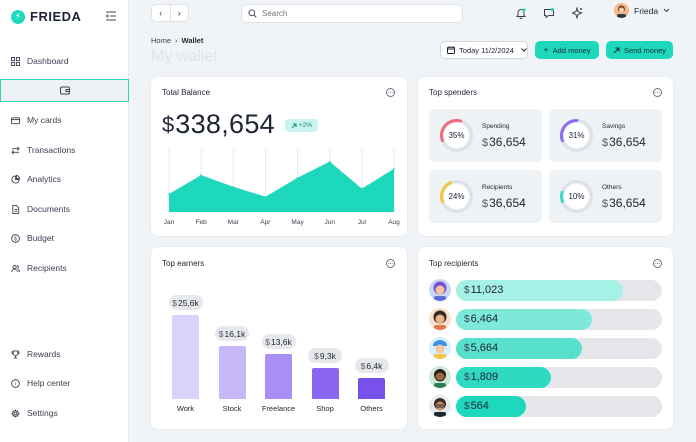  I want to click on gear-icon, so click(15, 413).